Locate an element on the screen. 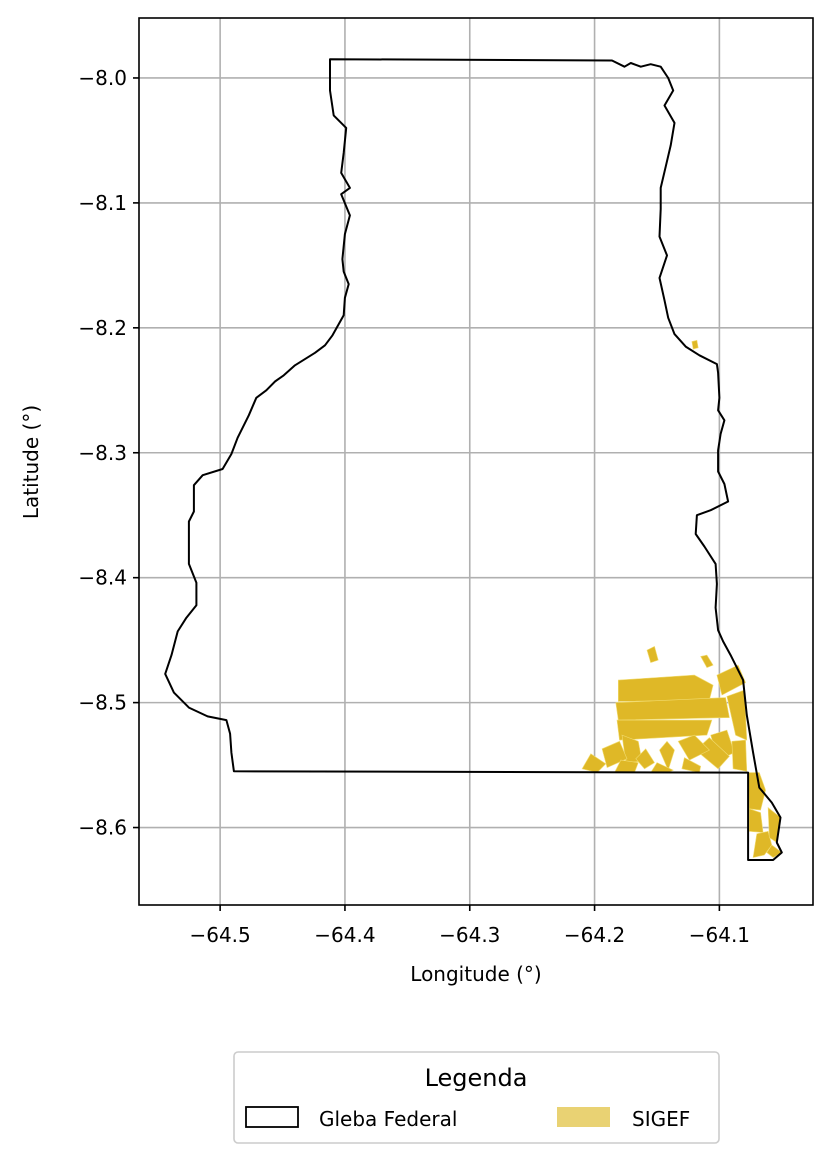 The width and height of the screenshot is (833, 1163). legend-title: Legenda is located at coordinates (476, 1078).